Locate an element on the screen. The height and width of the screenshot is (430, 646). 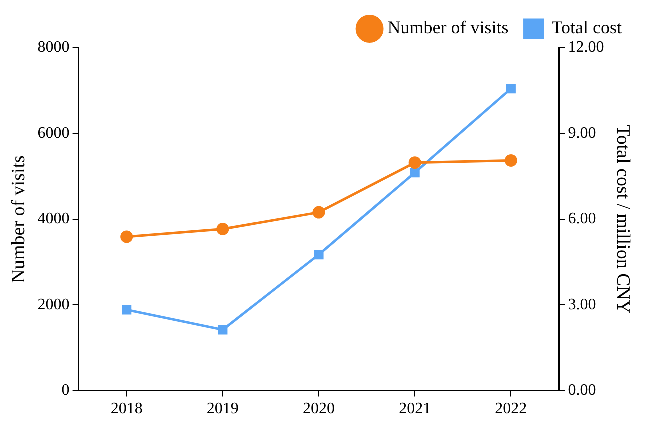
x-tick-label: 2020 is located at coordinates (319, 409).